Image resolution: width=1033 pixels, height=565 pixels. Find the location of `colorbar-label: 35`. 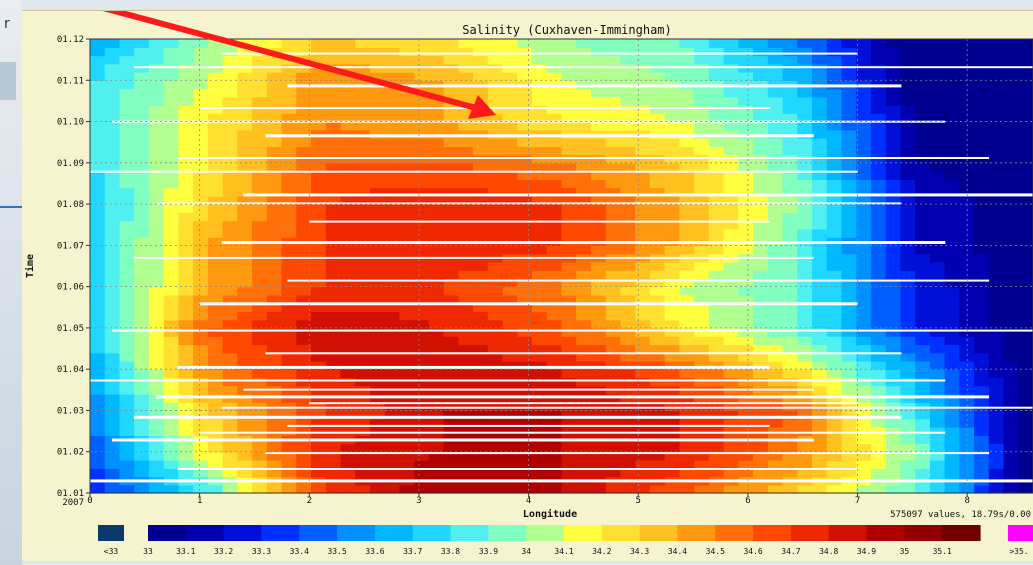

colorbar-label: 35 is located at coordinates (905, 551).